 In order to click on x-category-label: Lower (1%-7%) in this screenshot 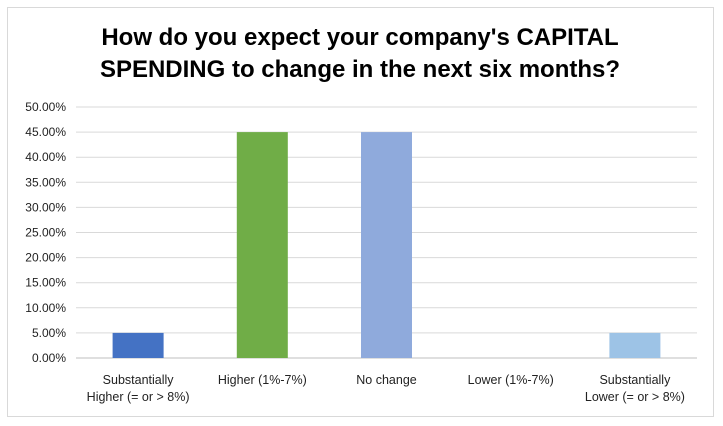, I will do `click(511, 380)`.